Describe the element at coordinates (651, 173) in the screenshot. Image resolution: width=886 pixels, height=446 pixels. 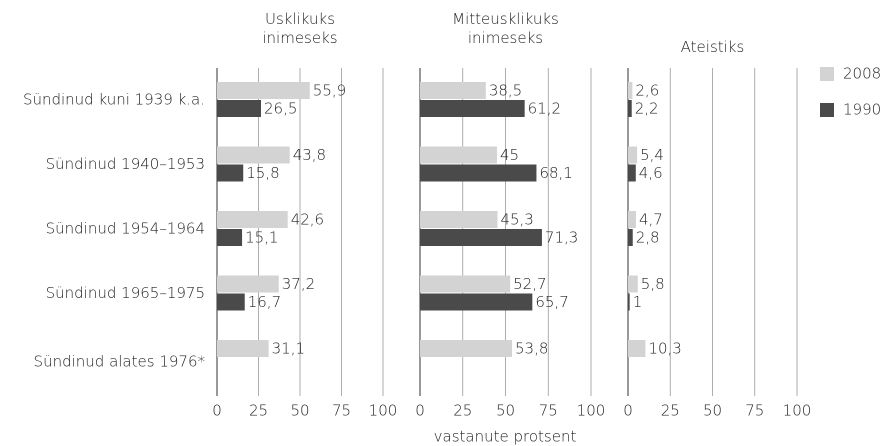
I see `value-label: 4,6` at that location.